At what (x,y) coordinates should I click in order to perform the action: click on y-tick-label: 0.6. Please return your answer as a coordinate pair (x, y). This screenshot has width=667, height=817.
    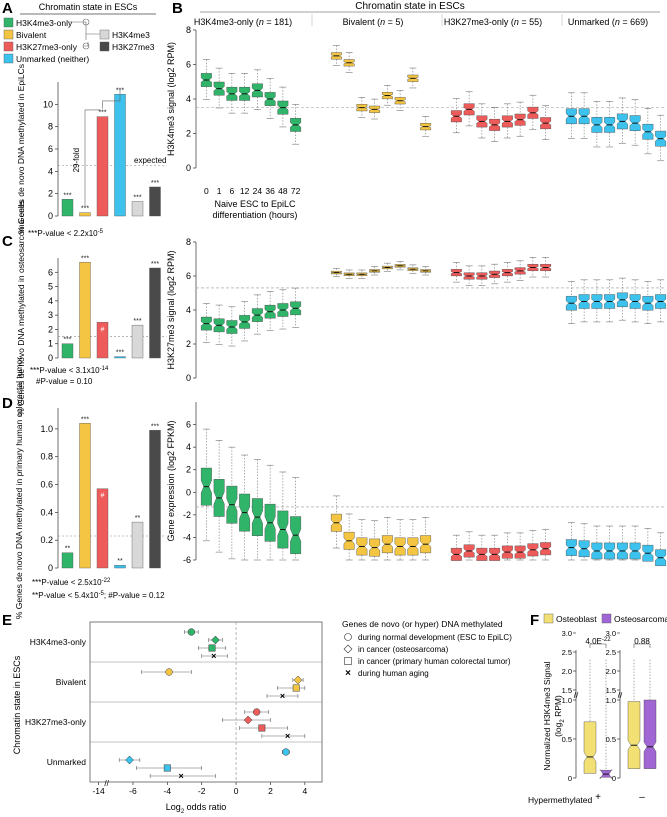
    Looking at the image, I should click on (46, 485).